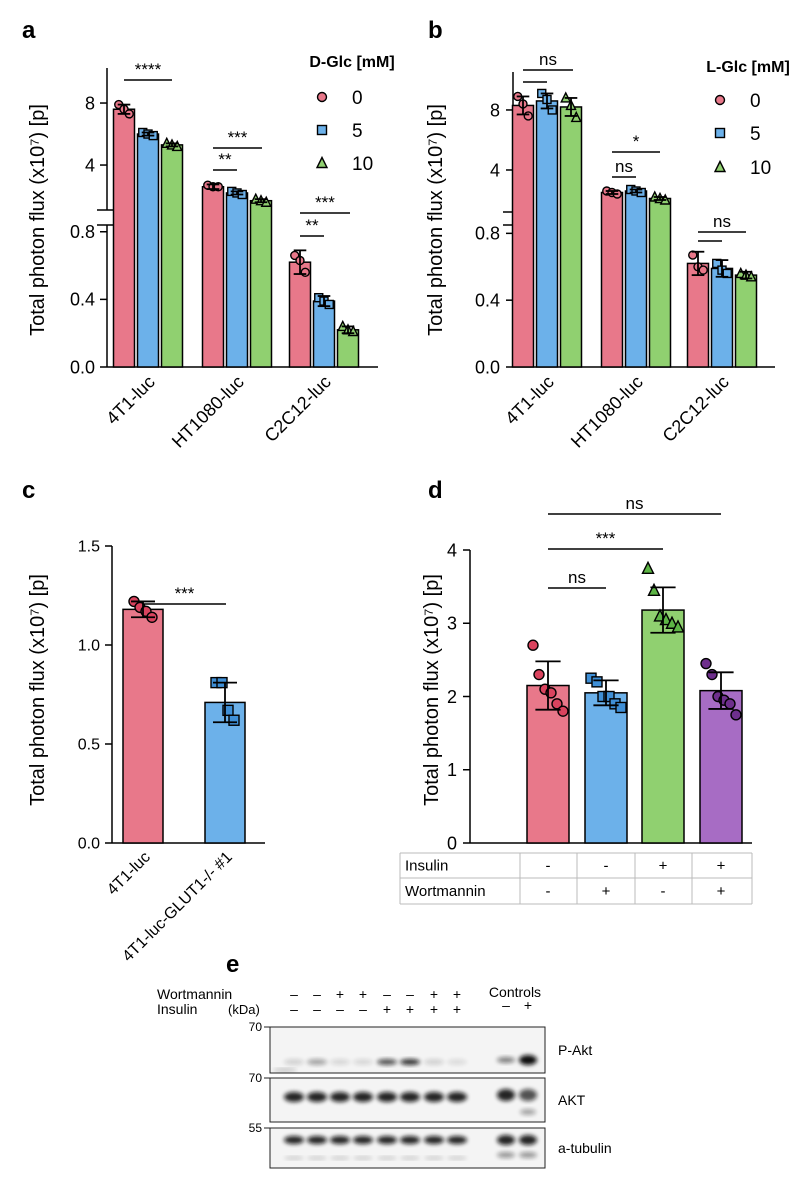 The height and width of the screenshot is (1186, 800). Describe the element at coordinates (748, 67) in the screenshot. I see `legend-title: L-Glc [mM]` at that location.